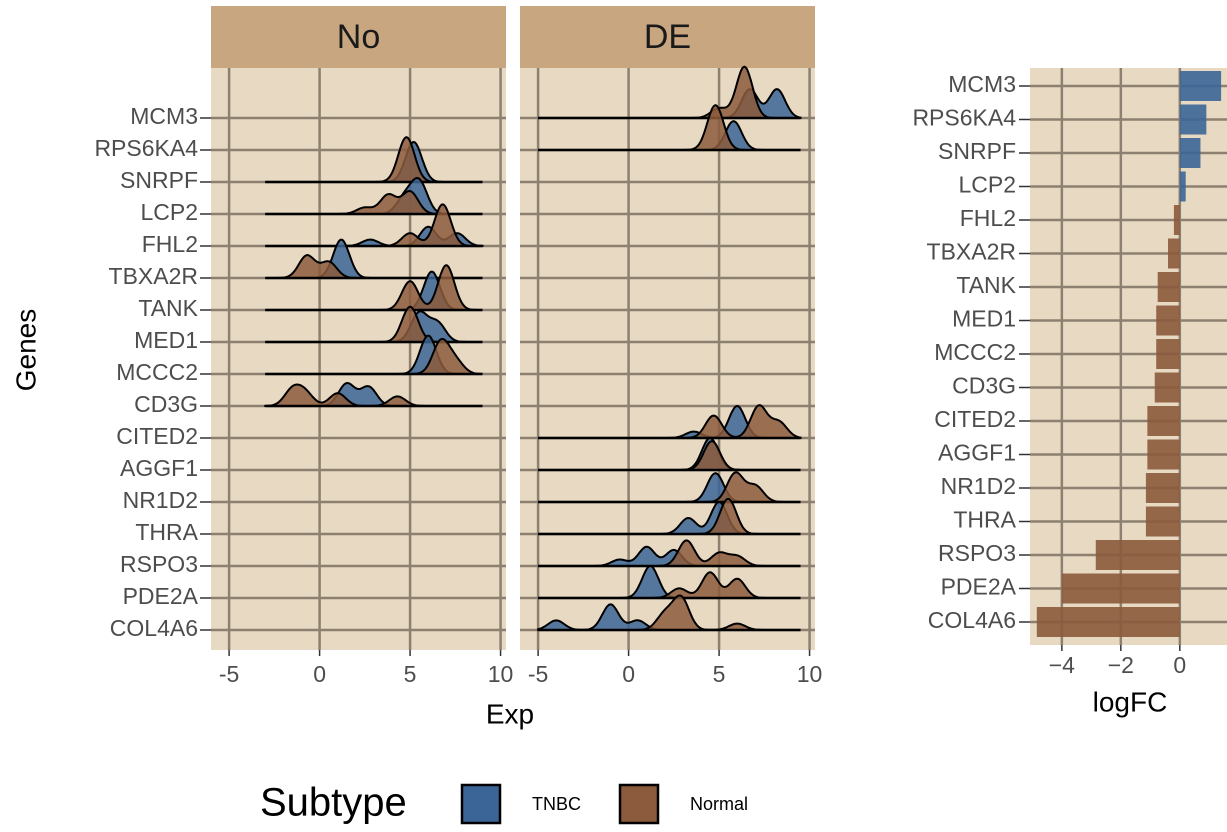 Image resolution: width=1227 pixels, height=832 pixels. What do you see at coordinates (556, 804) in the screenshot?
I see `legend-label: TNBC` at bounding box center [556, 804].